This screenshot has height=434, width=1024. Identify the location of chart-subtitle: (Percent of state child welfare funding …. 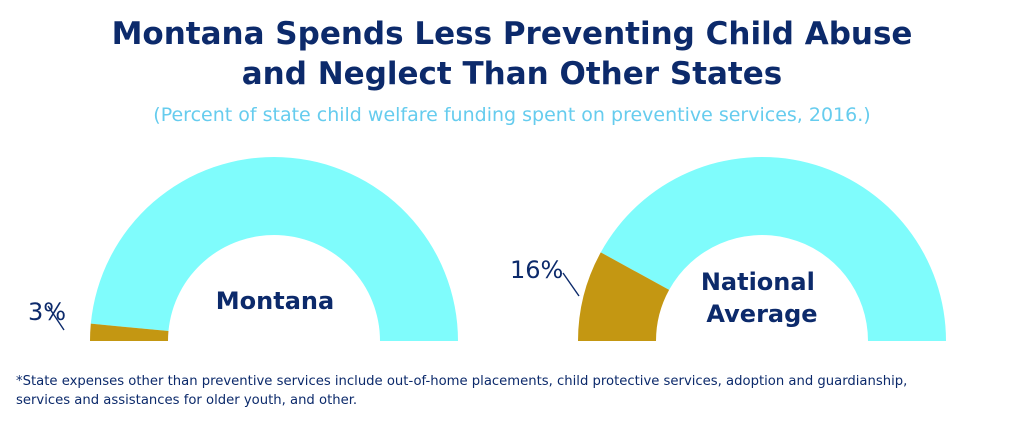
(512, 115).